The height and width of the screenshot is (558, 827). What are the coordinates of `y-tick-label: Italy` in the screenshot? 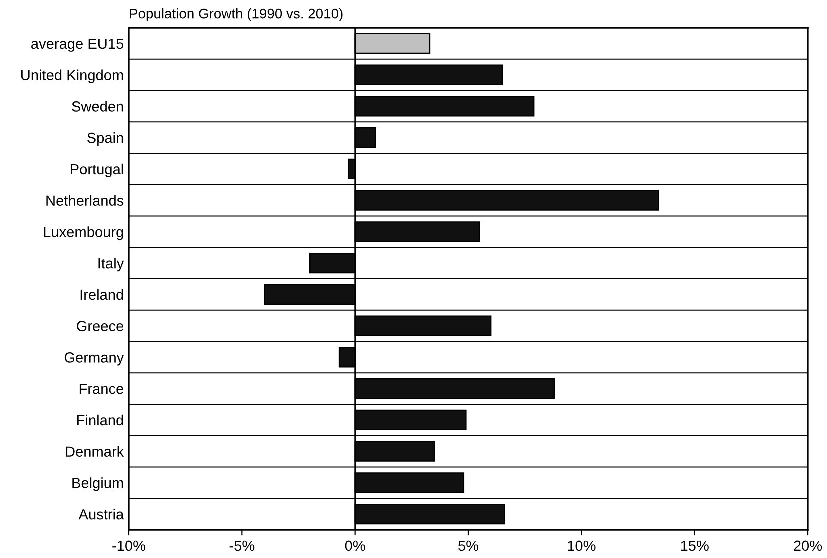 It's located at (111, 265).